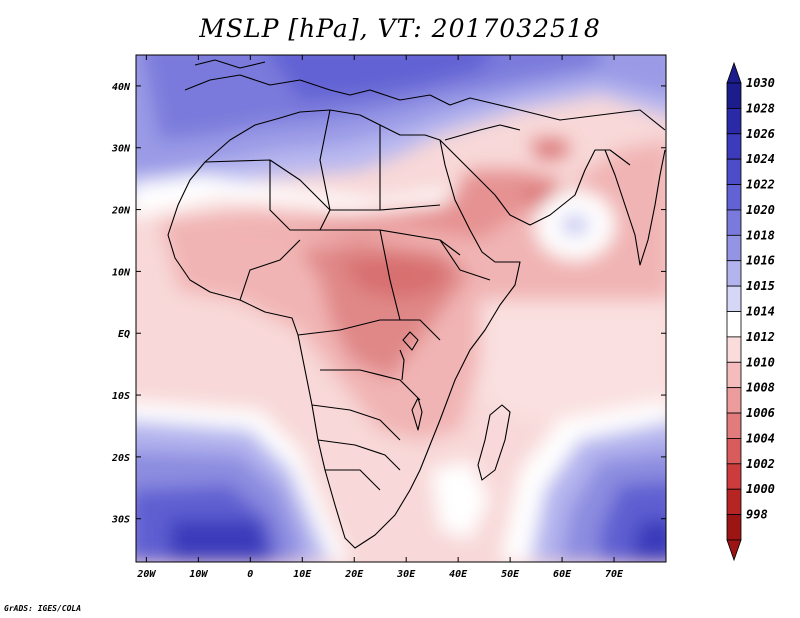 Image resolution: width=800 pixels, height=618 pixels. I want to click on colorbar-bottom-arrow, so click(734, 550).